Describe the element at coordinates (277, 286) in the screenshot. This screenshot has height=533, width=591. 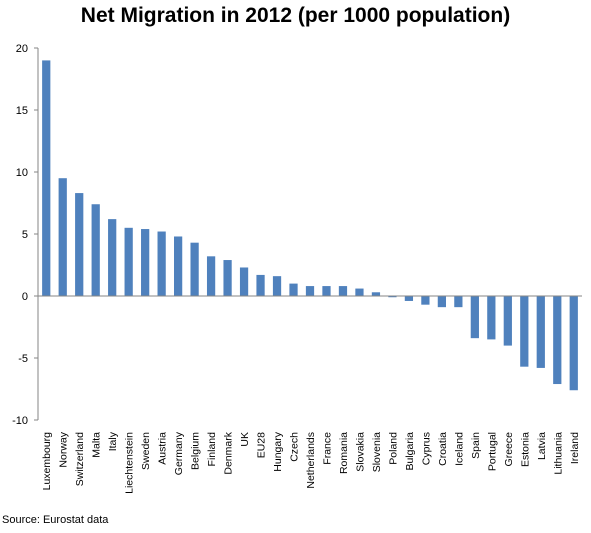
I see `bar-hungary` at that location.